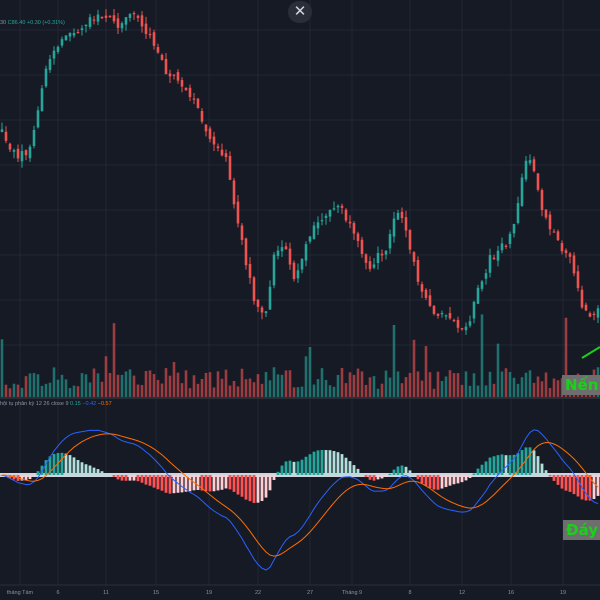  What do you see at coordinates (45, 23) in the screenshot?
I see `price-legend-change: +0.30 (+0.31%)` at bounding box center [45, 23].